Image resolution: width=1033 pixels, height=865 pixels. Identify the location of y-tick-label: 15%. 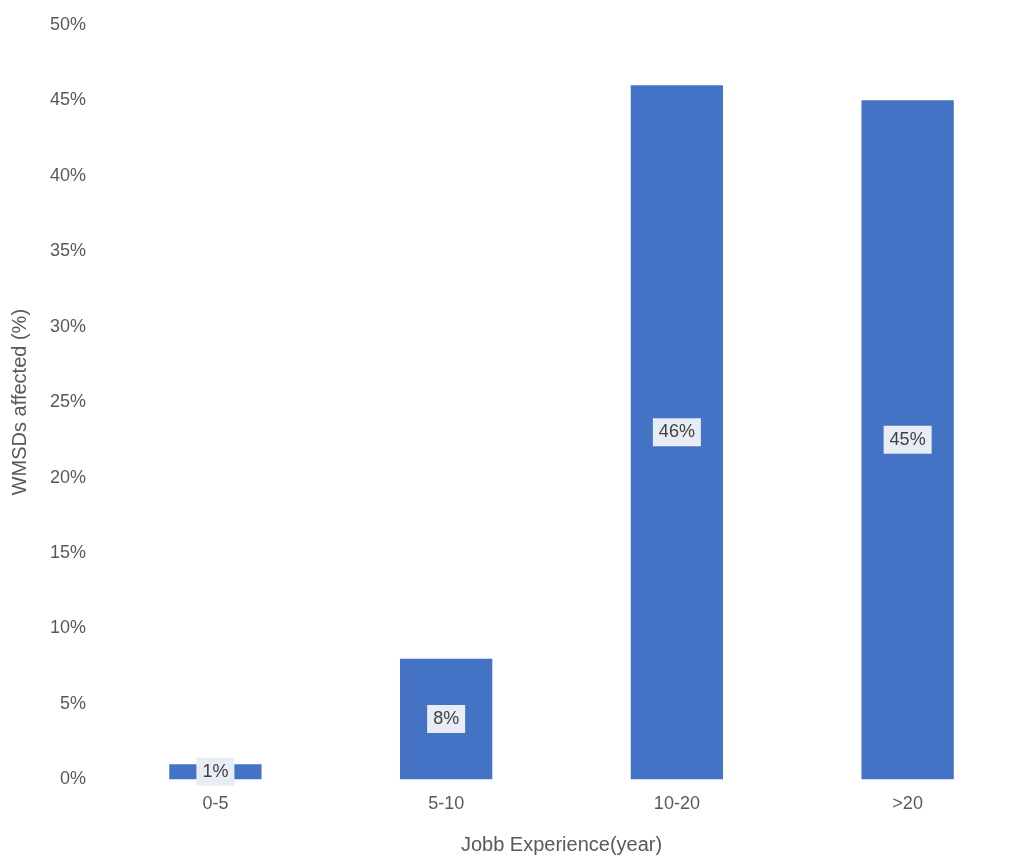
(68, 551).